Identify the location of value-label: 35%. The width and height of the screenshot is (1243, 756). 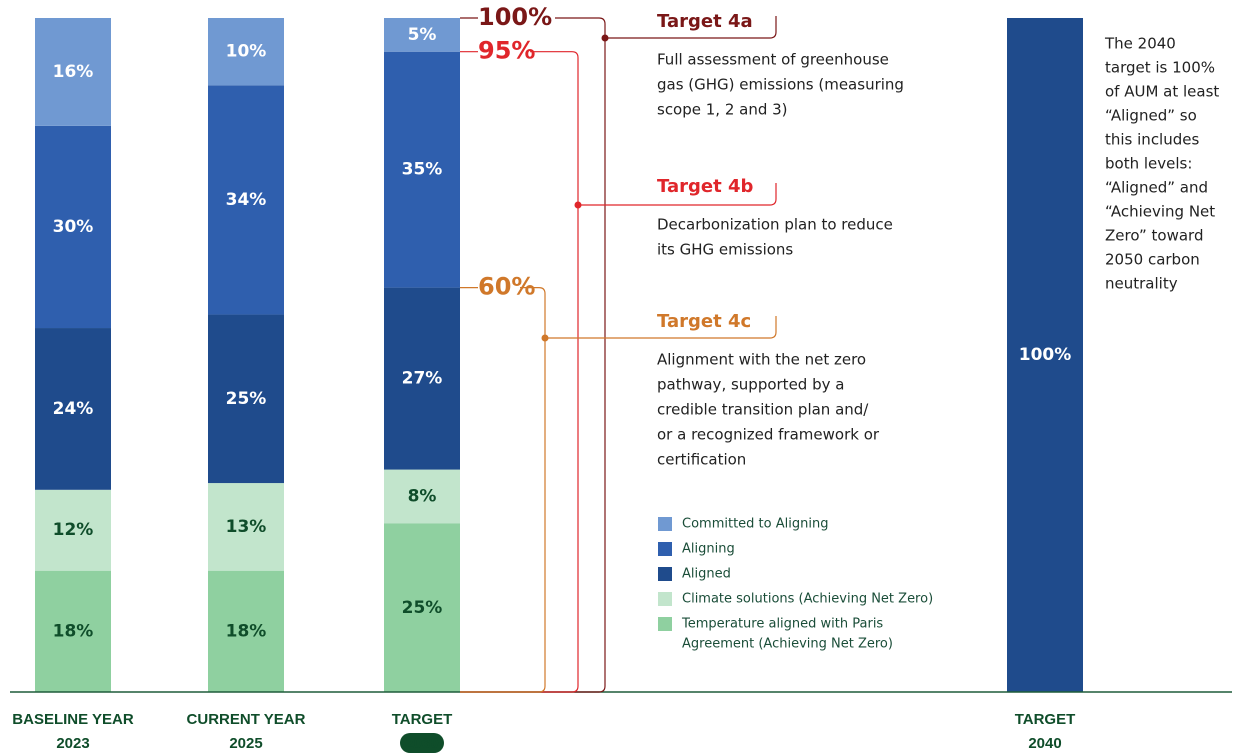
(422, 170).